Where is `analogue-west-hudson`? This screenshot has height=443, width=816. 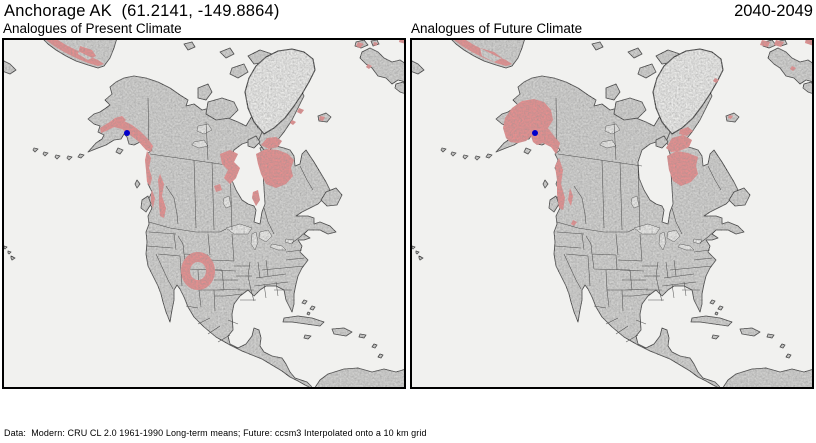 analogue-west-hudson is located at coordinates (227, 171).